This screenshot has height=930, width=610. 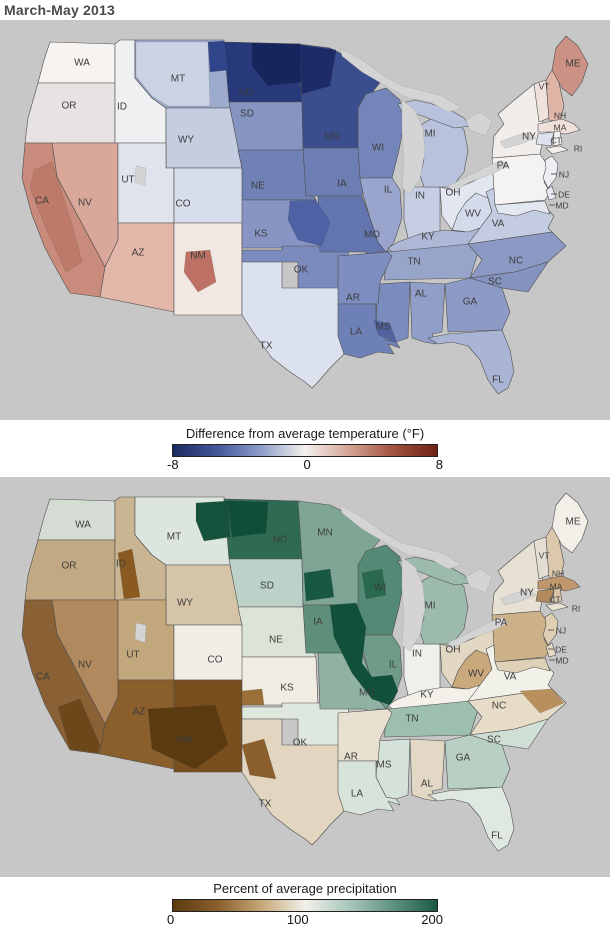 What do you see at coordinates (545, 596) in the screenshot?
I see `state-ct` at bounding box center [545, 596].